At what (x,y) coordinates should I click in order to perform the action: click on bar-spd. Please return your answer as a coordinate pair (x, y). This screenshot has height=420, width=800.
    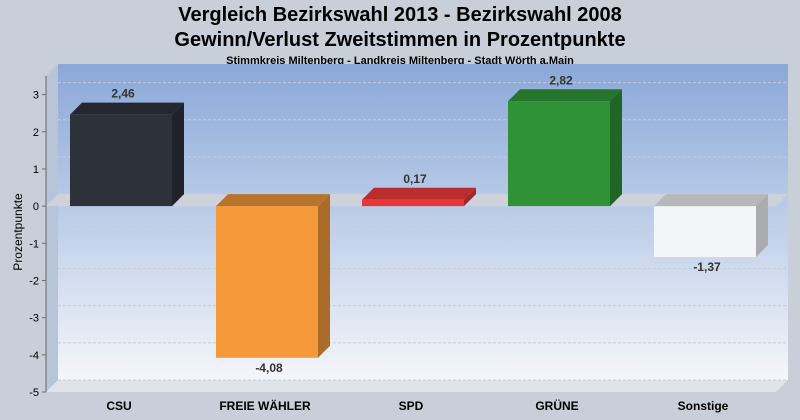
    Looking at the image, I should click on (419, 197).